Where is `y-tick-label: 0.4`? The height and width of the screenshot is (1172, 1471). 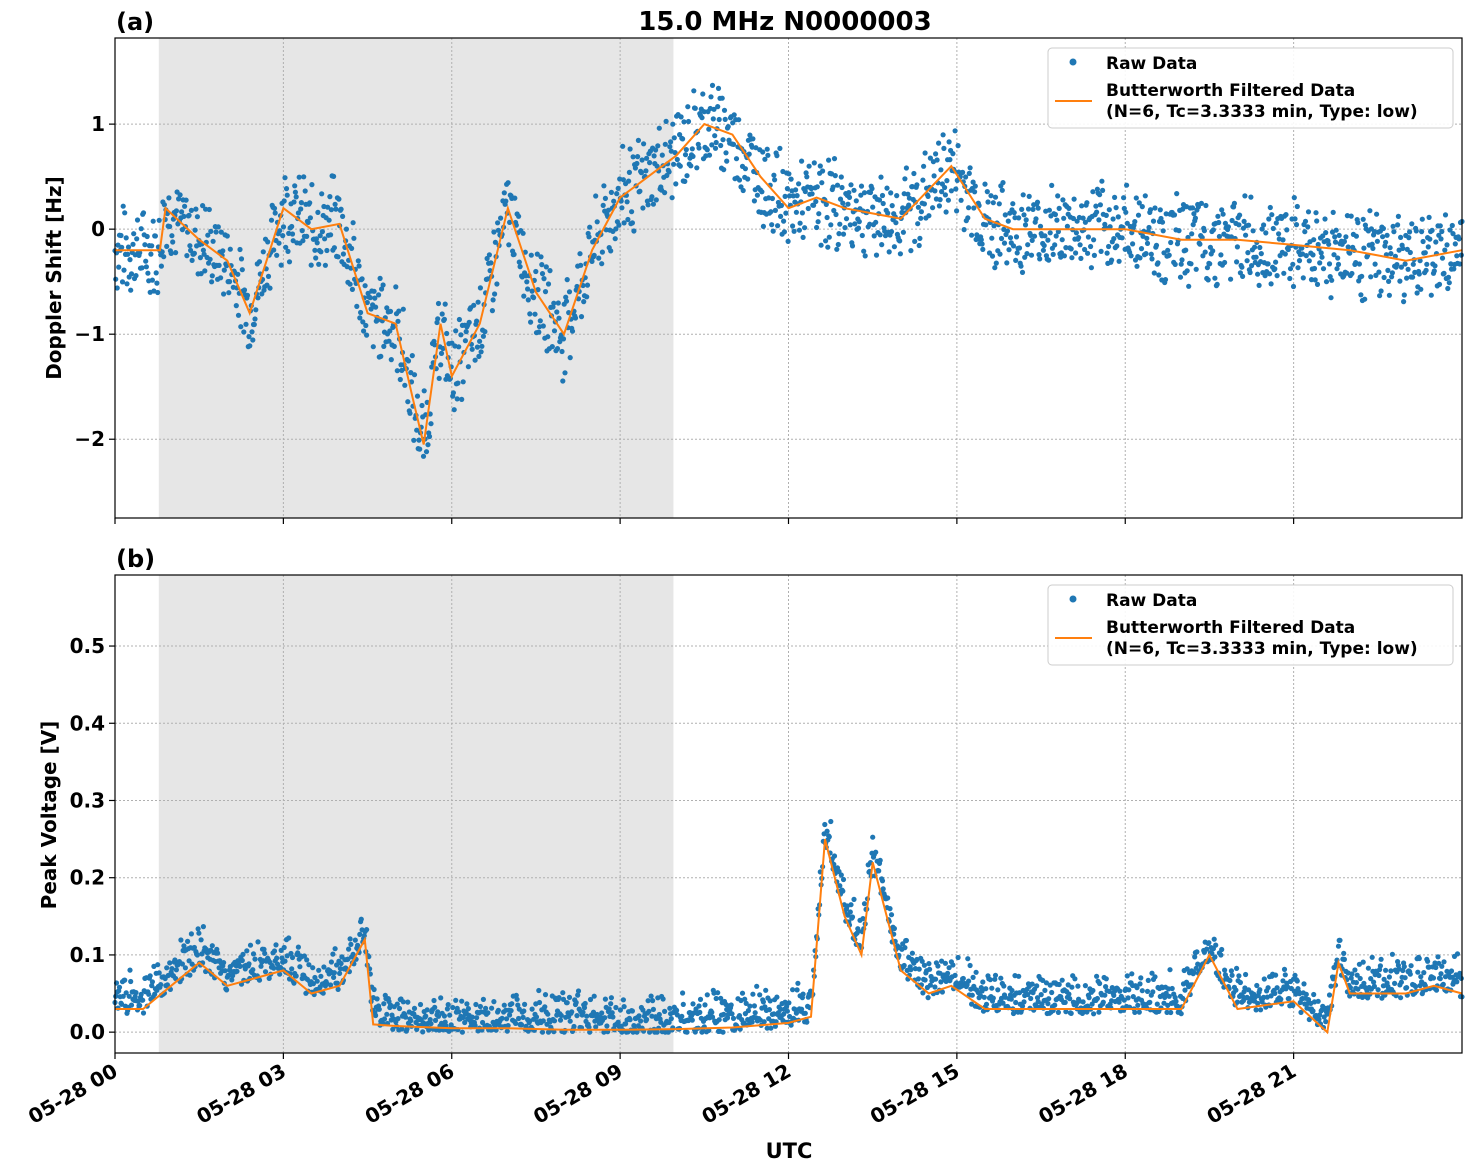 y-tick-label: 0.4 is located at coordinates (87, 723).